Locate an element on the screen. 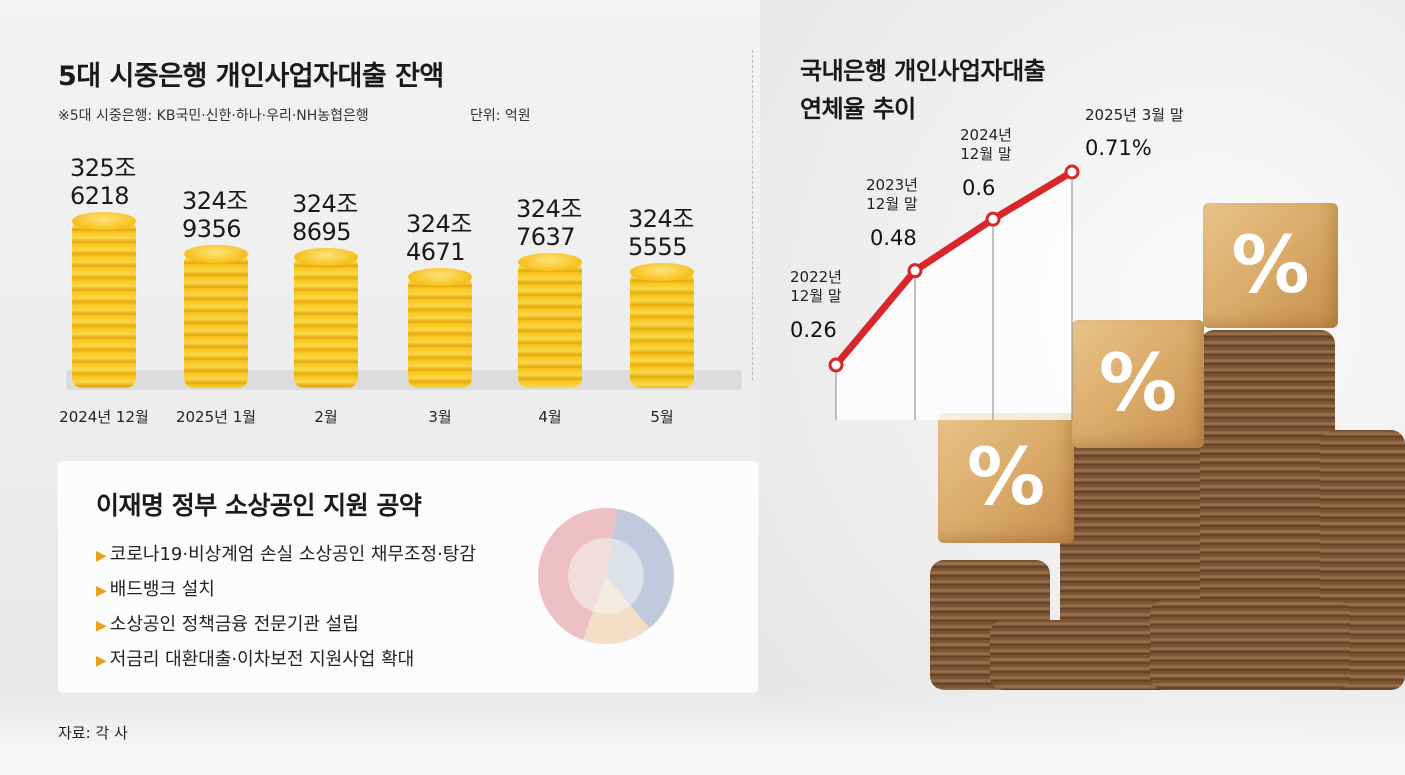  percent-cube-3: % is located at coordinates (1270, 265).